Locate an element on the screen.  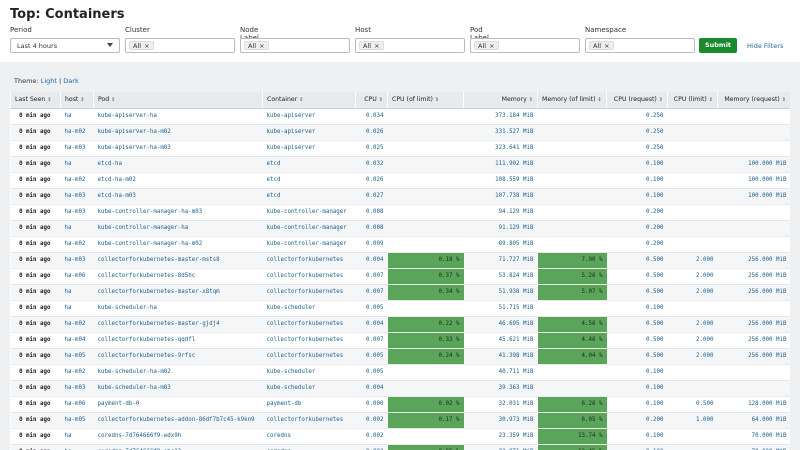
table-cell: collectorforkubernetes-master-gjdj4 is located at coordinates (178, 324).